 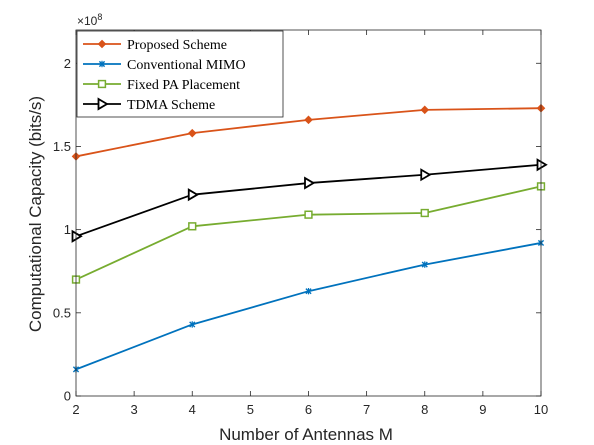 I want to click on x-axis-label: Number of Antennas M, so click(x=306, y=434).